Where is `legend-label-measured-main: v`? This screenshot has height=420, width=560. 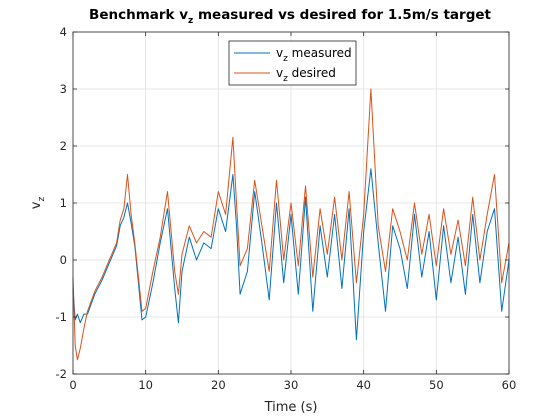
legend-label-measured-main: v is located at coordinates (279, 53).